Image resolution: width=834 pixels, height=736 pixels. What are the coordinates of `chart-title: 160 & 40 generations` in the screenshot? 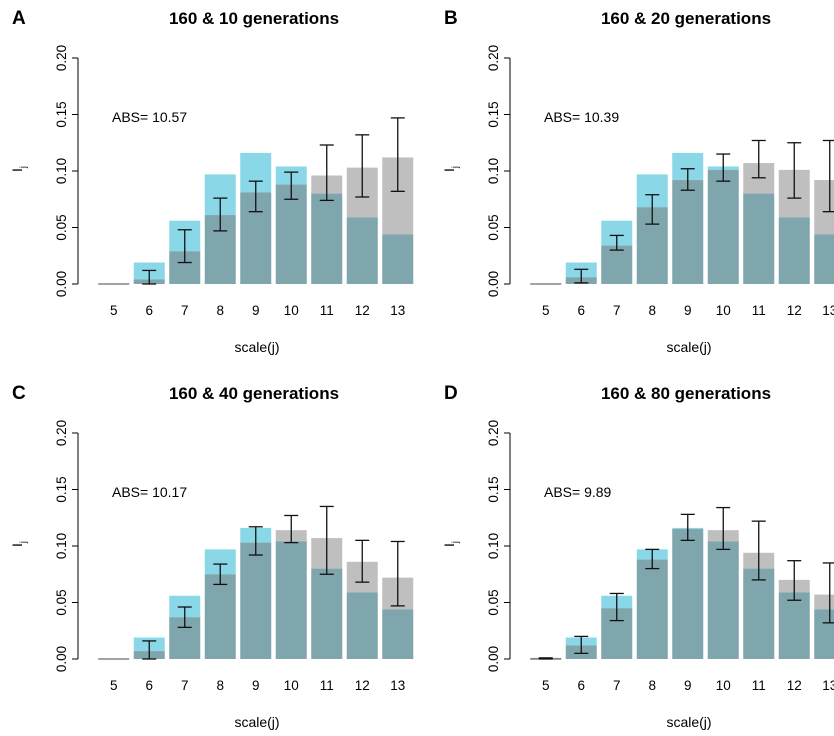 It's located at (254, 393).